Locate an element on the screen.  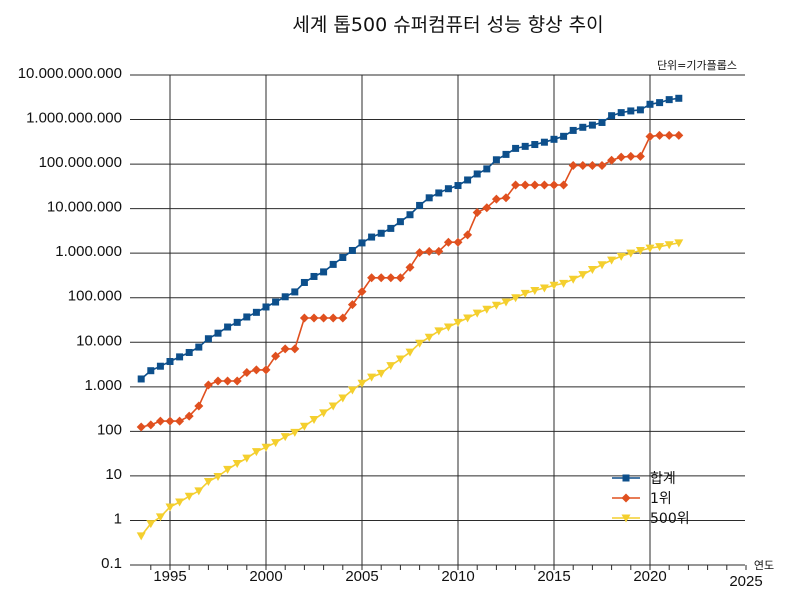
y-tick-label: 1.000.000 is located at coordinates (88, 251).